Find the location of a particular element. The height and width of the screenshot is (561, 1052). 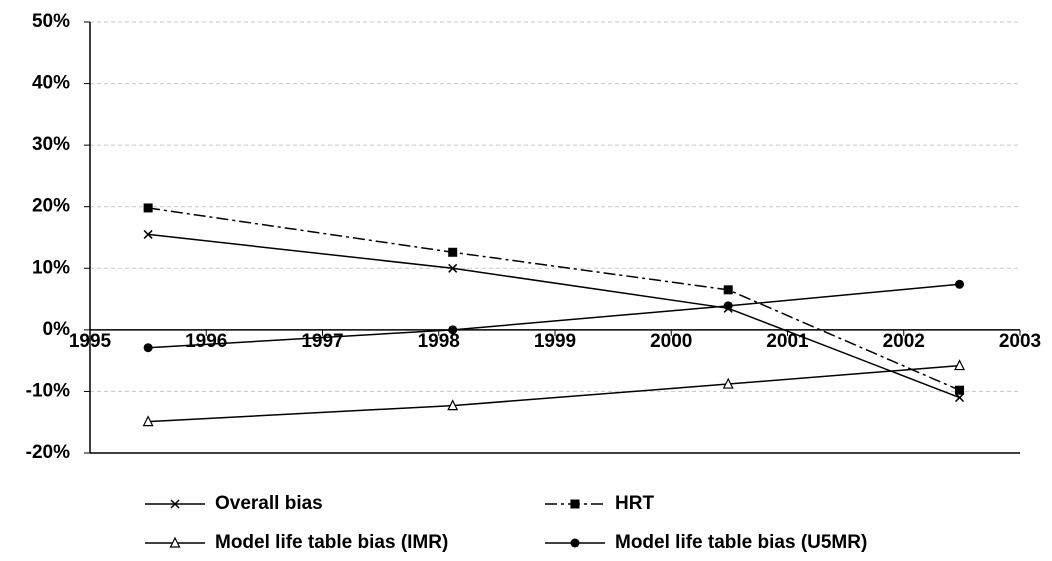

legend-label: Model life table bias (U5MR) is located at coordinates (741, 542).